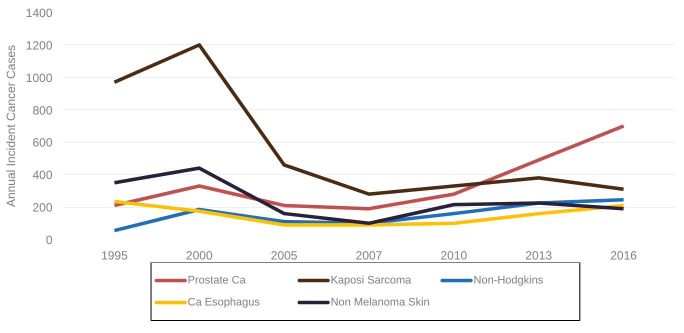 Image resolution: width=684 pixels, height=333 pixels. Describe the element at coordinates (39, 13) in the screenshot. I see `y-tick-label: 1400` at that location.